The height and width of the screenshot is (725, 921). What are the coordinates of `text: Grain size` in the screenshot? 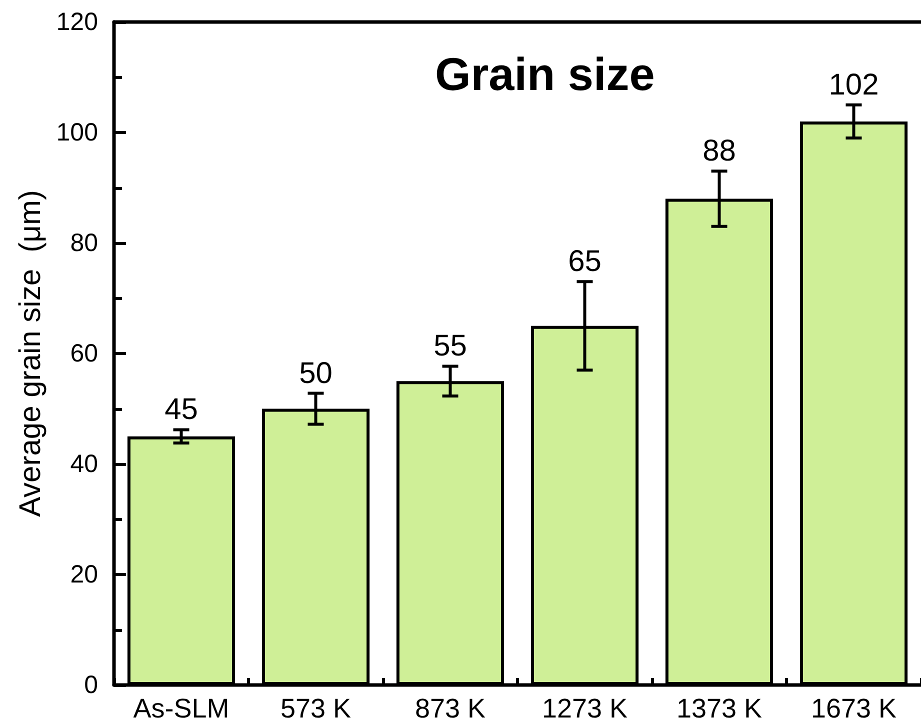 It's located at (545, 74).